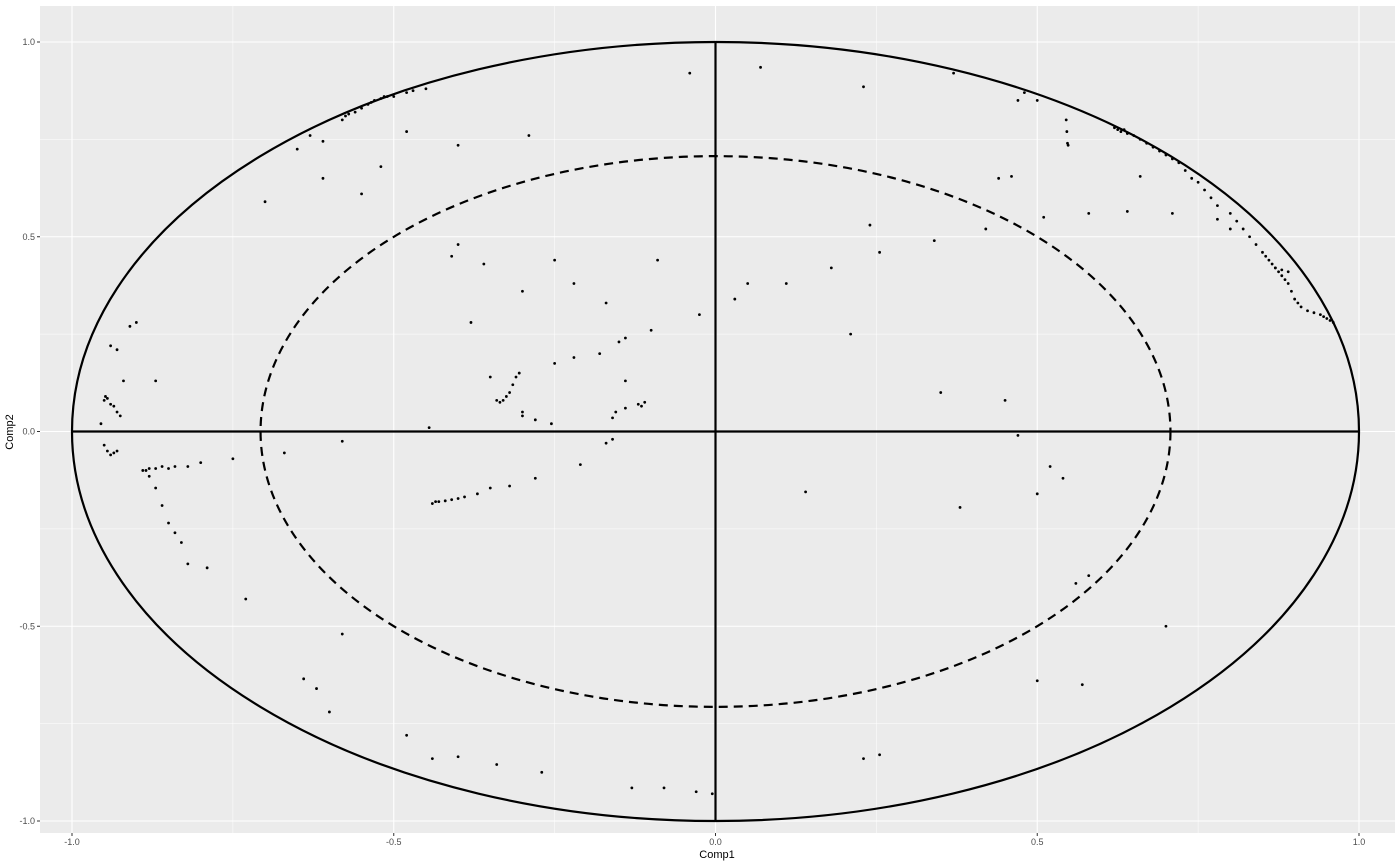 The width and height of the screenshot is (1400, 866). I want to click on y-tick-label: -1.0, so click(27, 821).